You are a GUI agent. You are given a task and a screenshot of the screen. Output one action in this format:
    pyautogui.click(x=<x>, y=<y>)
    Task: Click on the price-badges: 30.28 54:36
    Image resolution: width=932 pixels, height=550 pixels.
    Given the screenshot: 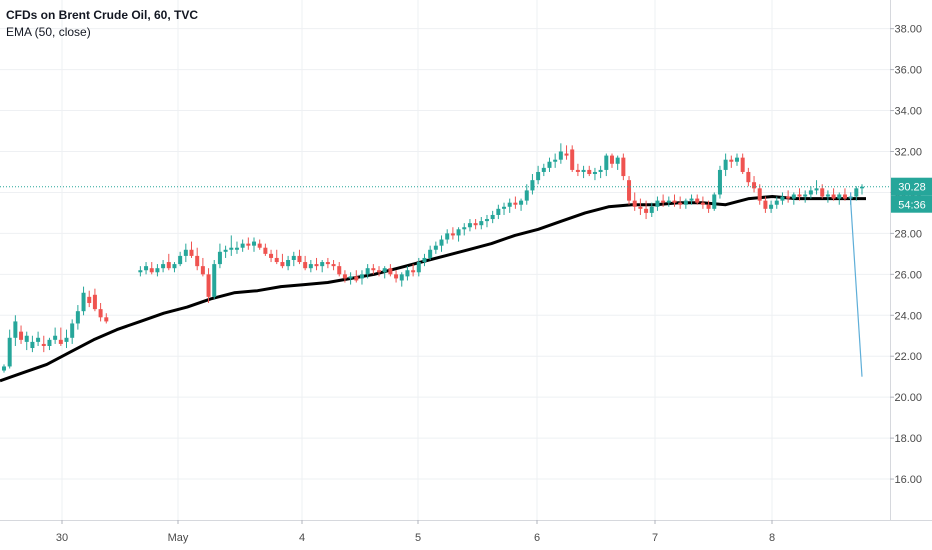 What is the action you would take?
    pyautogui.click(x=911, y=195)
    